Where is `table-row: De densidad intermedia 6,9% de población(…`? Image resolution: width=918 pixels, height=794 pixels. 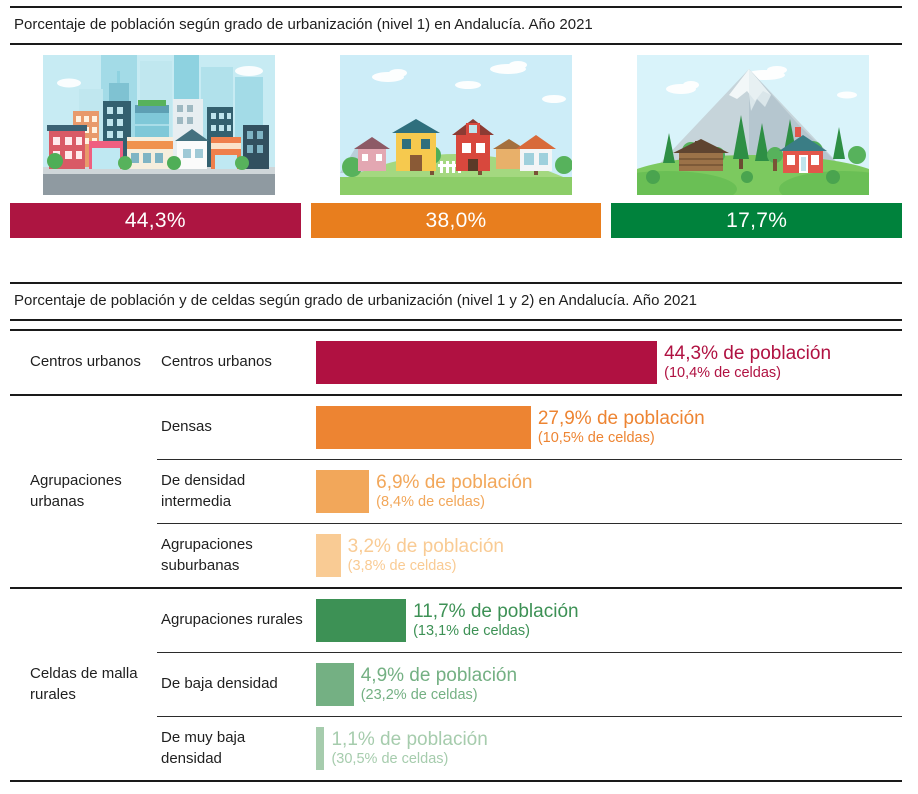 table-row: De densidad intermedia 6,9% de población(… is located at coordinates (529, 491).